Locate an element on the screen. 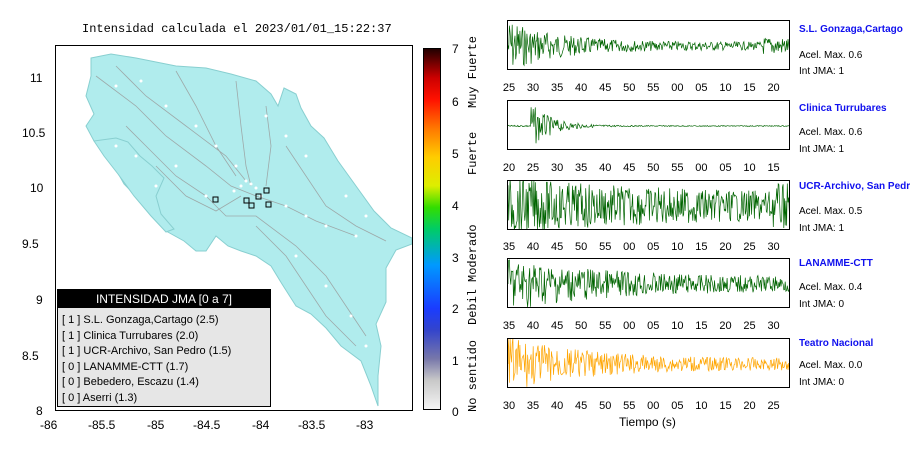 This screenshot has height=460, width=910. colorbar-label-moderado: Moderado is located at coordinates (473, 253).